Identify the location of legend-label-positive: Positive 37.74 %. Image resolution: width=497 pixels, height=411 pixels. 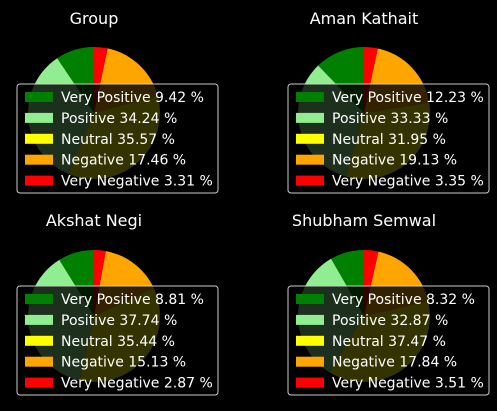
(119, 321).